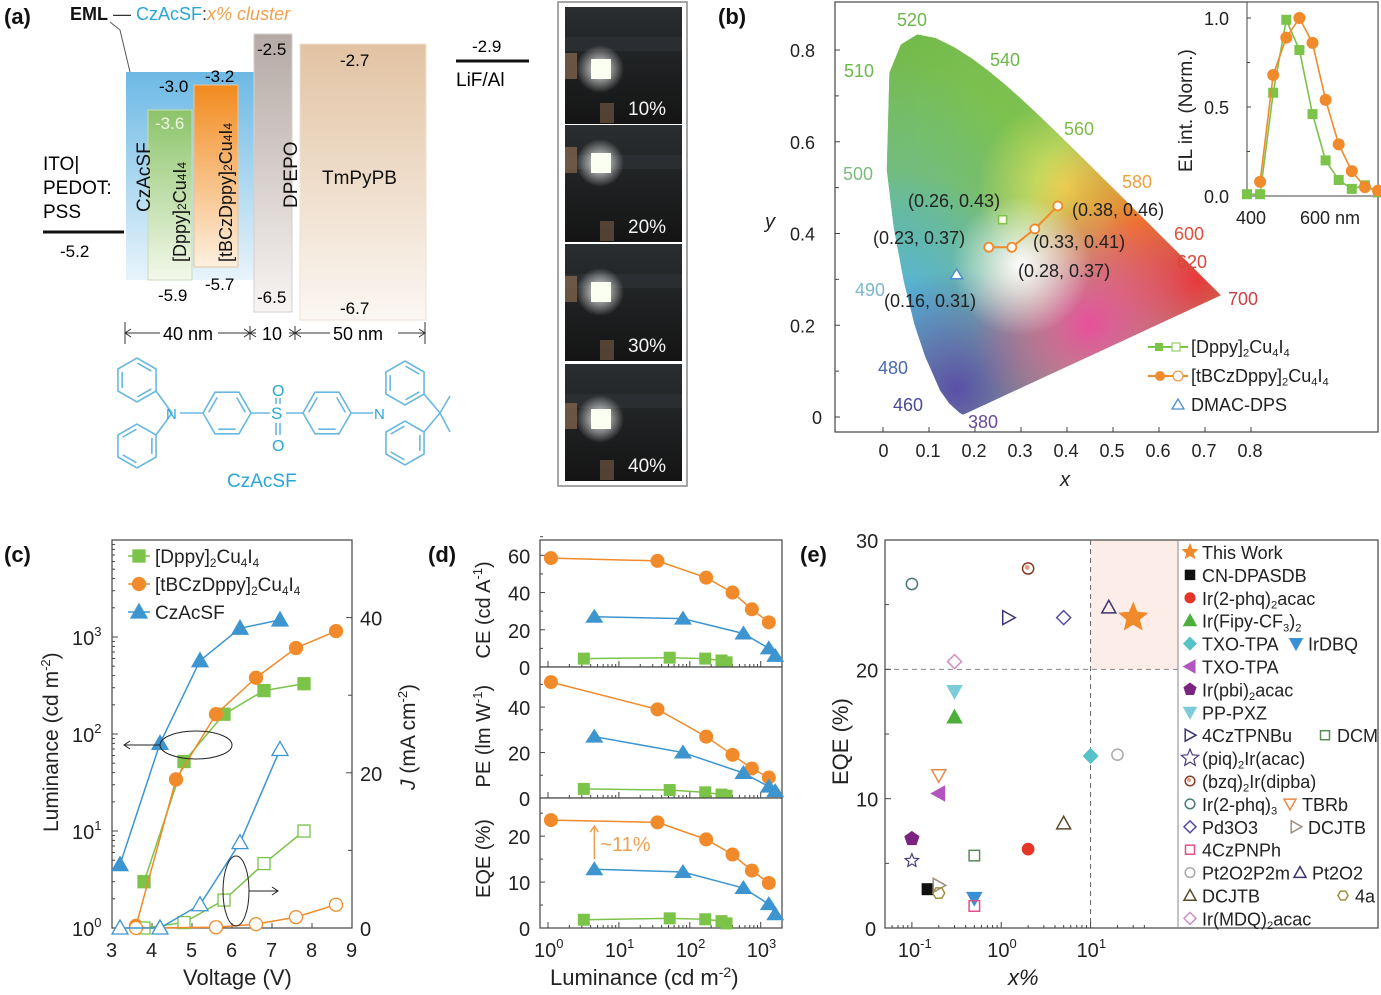 The height and width of the screenshot is (995, 1381). Describe the element at coordinates (50, 742) in the screenshot. I see `y-axis-label: Luminance (cd m-2)` at that location.